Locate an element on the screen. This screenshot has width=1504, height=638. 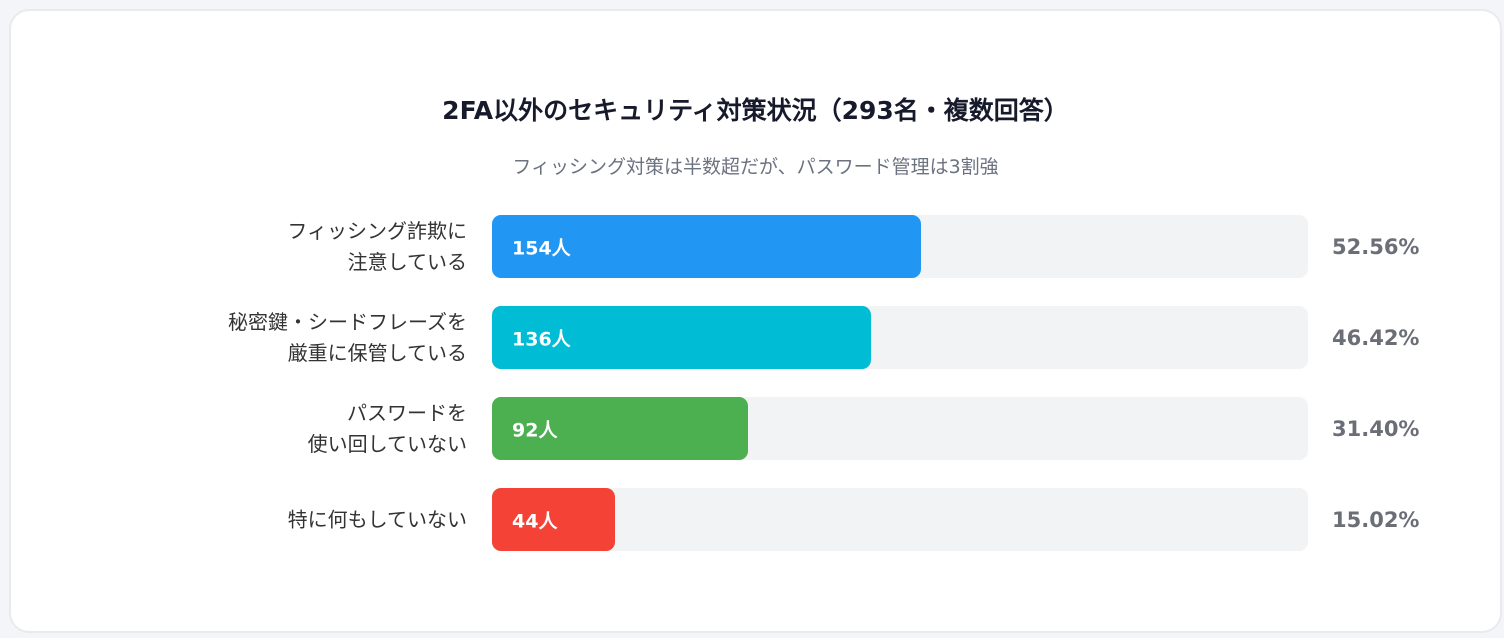
bar-row: フィッシング詐欺に 注意している 154人 52.56% is located at coordinates (752, 246).